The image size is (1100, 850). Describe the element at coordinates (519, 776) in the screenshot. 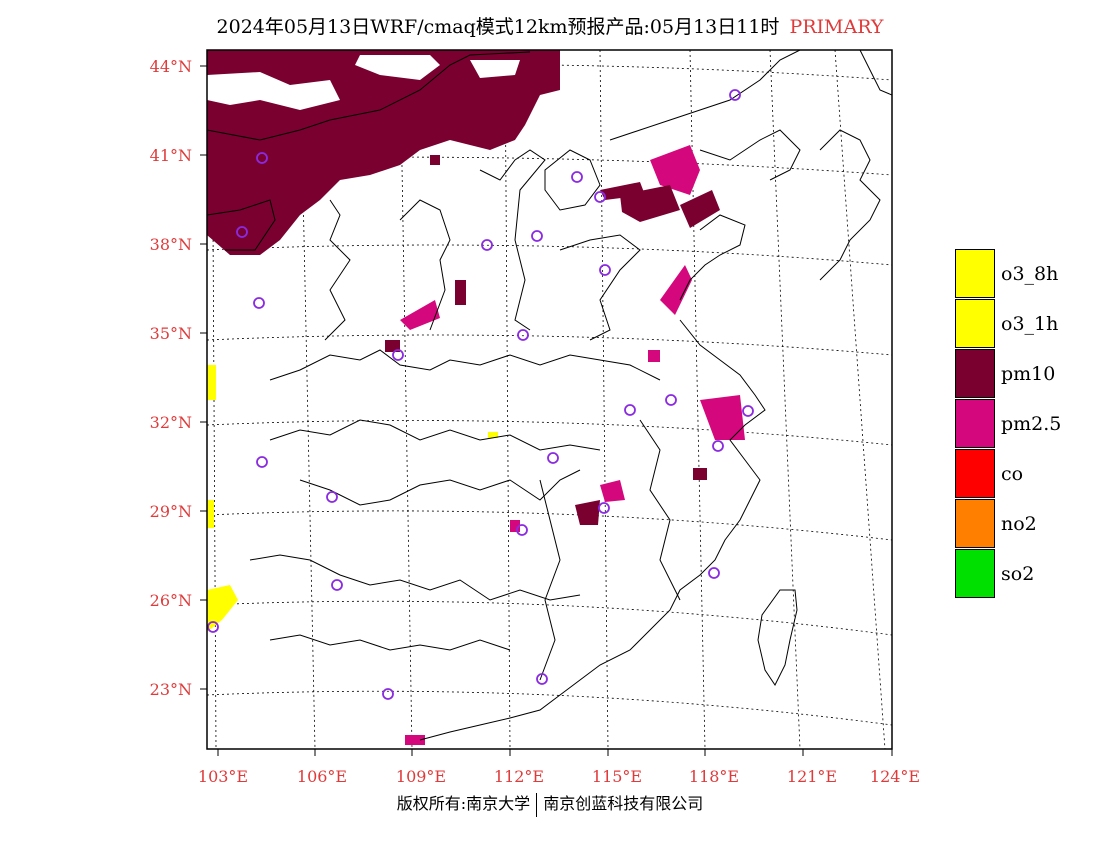

I see `lon-label: 112°E` at that location.